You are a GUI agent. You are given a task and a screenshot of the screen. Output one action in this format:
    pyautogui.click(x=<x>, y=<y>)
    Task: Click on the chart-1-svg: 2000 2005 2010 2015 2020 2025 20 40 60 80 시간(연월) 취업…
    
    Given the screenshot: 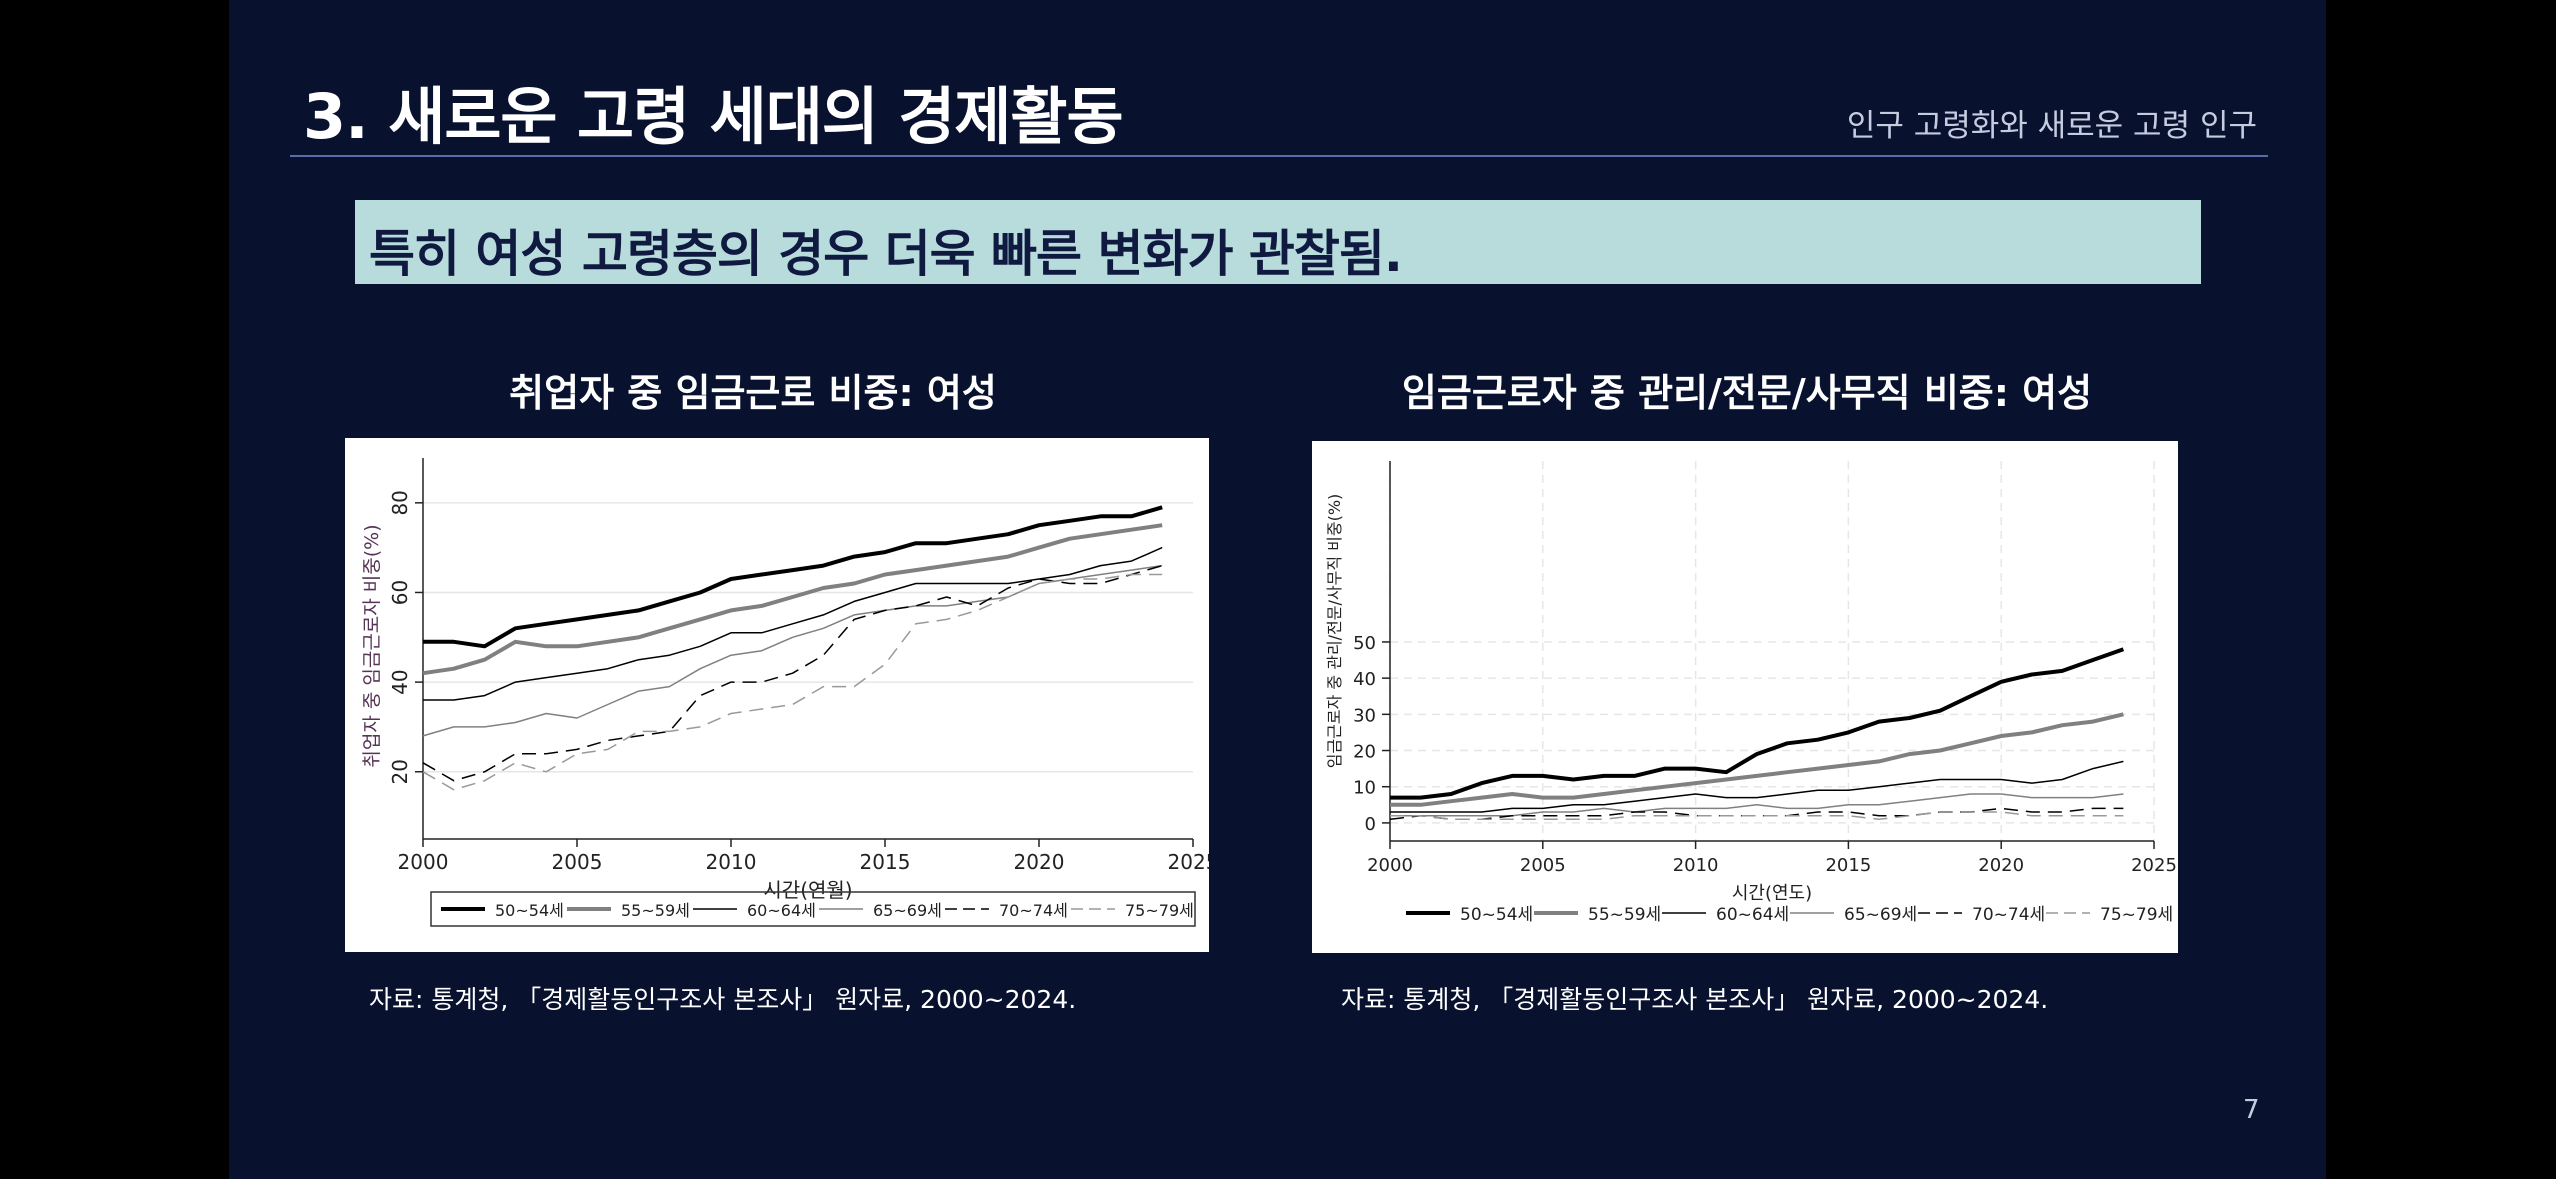 What is the action you would take?
    pyautogui.click(x=785, y=692)
    